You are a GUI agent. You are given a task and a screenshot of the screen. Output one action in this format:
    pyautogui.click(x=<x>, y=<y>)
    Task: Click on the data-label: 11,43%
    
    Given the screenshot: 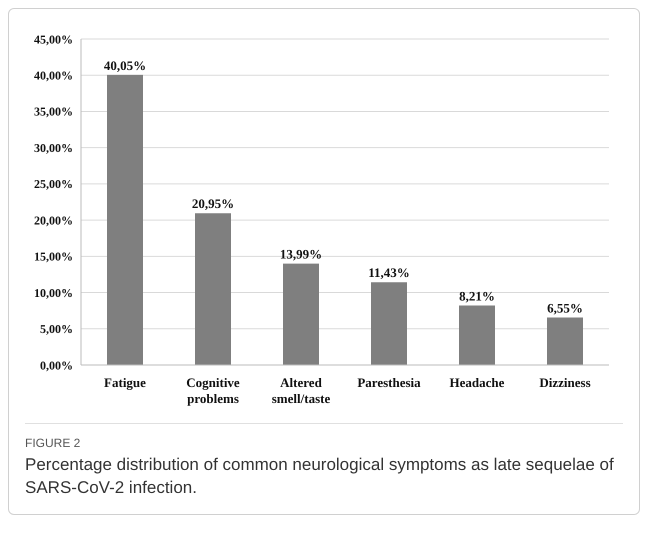 What is the action you would take?
    pyautogui.click(x=389, y=272)
    